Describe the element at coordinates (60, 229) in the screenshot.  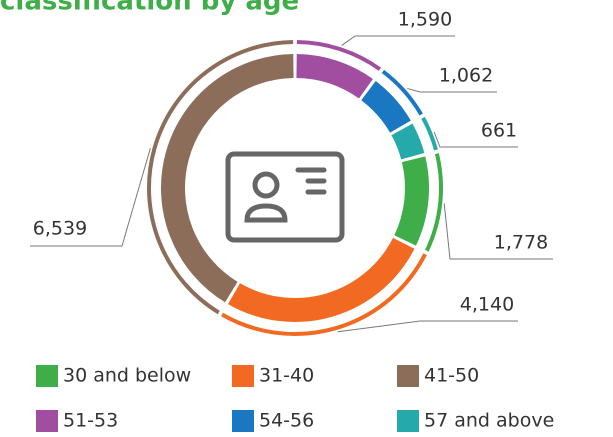
I see `data-label: 6,539` at that location.